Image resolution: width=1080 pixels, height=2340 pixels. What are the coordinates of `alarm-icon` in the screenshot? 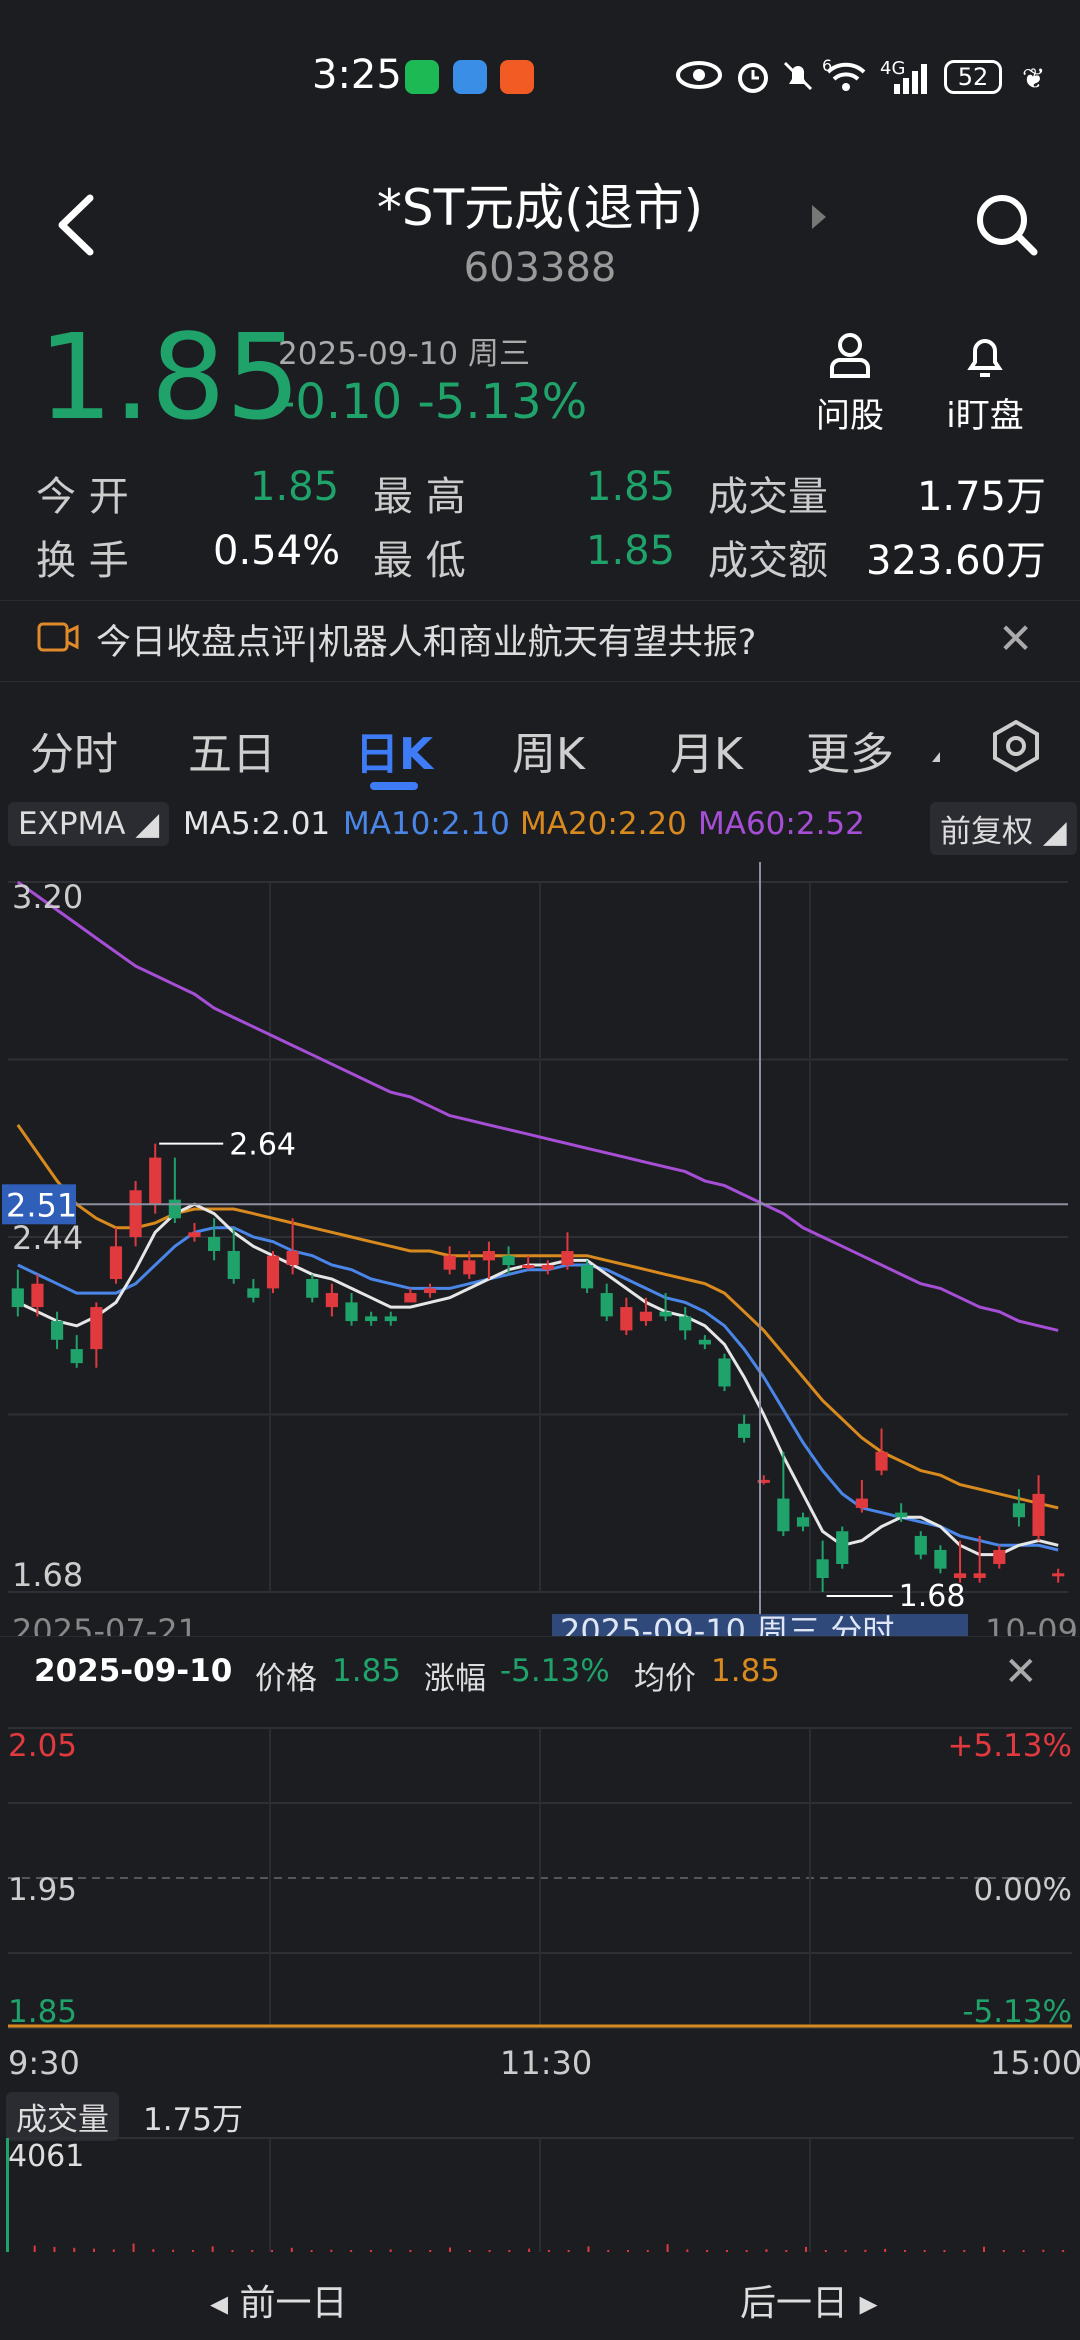 It's located at (753, 78).